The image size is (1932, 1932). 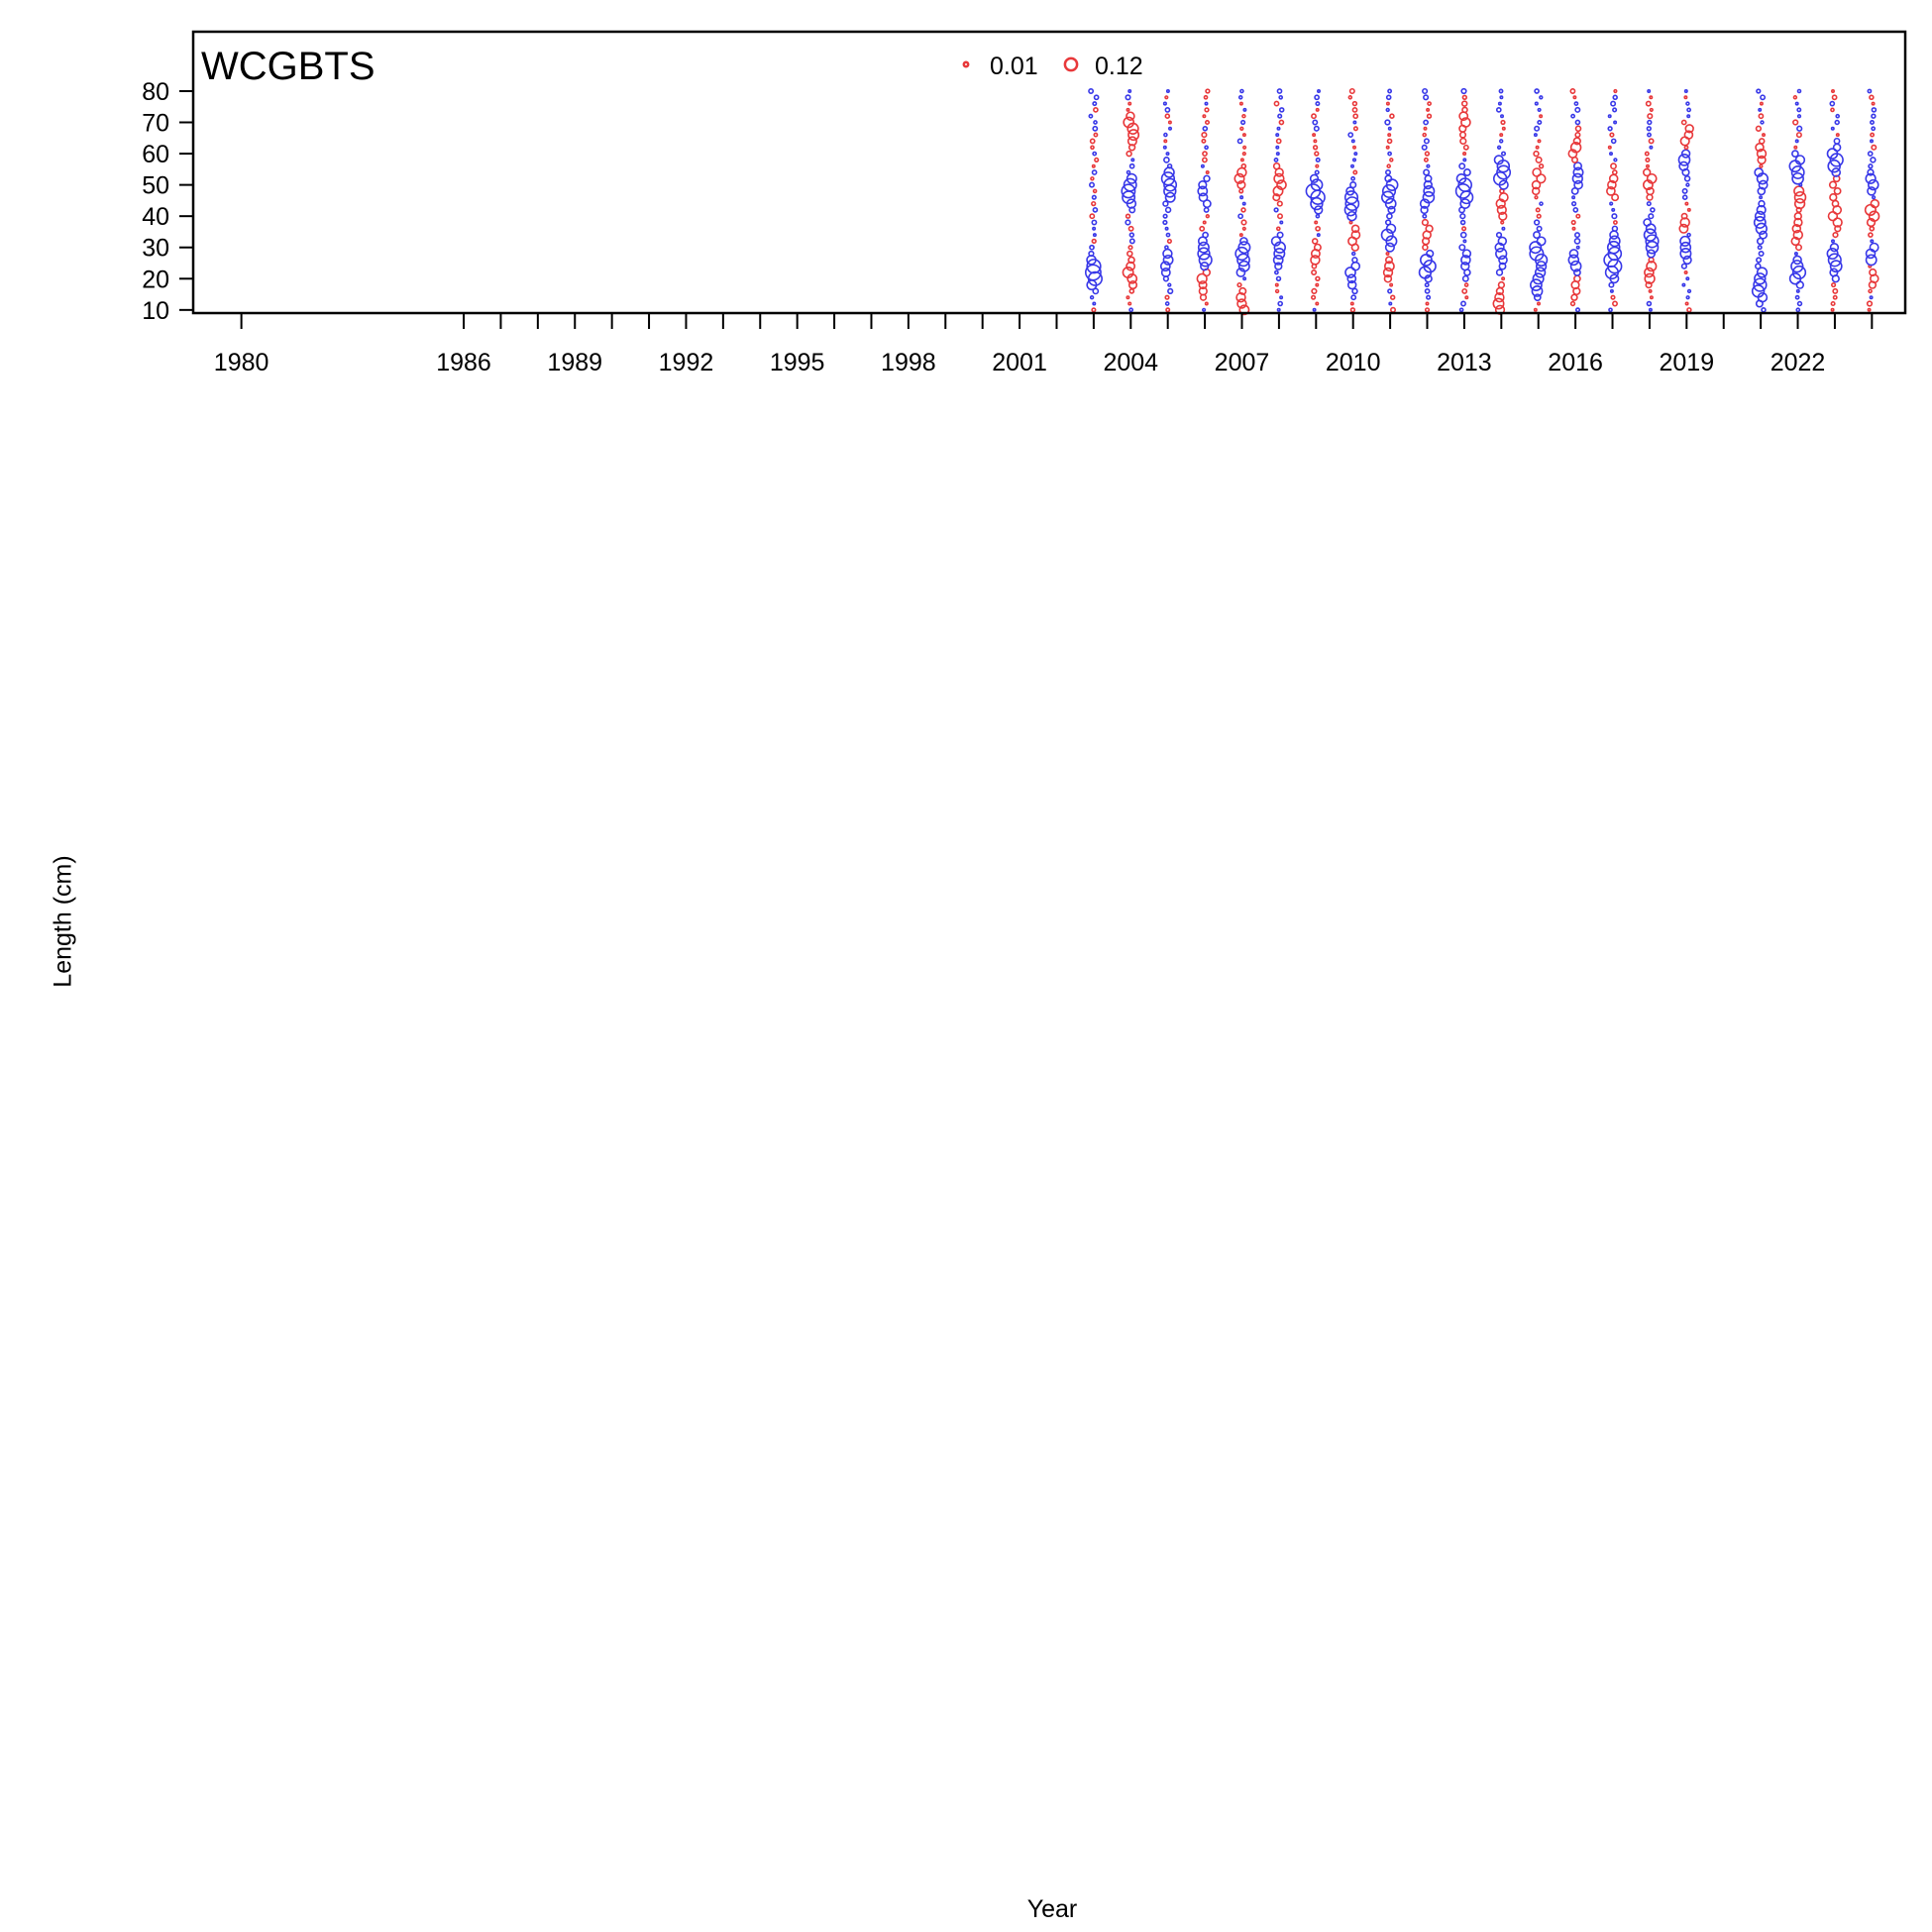 What do you see at coordinates (63, 921) in the screenshot?
I see `y-axis-label: Length (cm)` at bounding box center [63, 921].